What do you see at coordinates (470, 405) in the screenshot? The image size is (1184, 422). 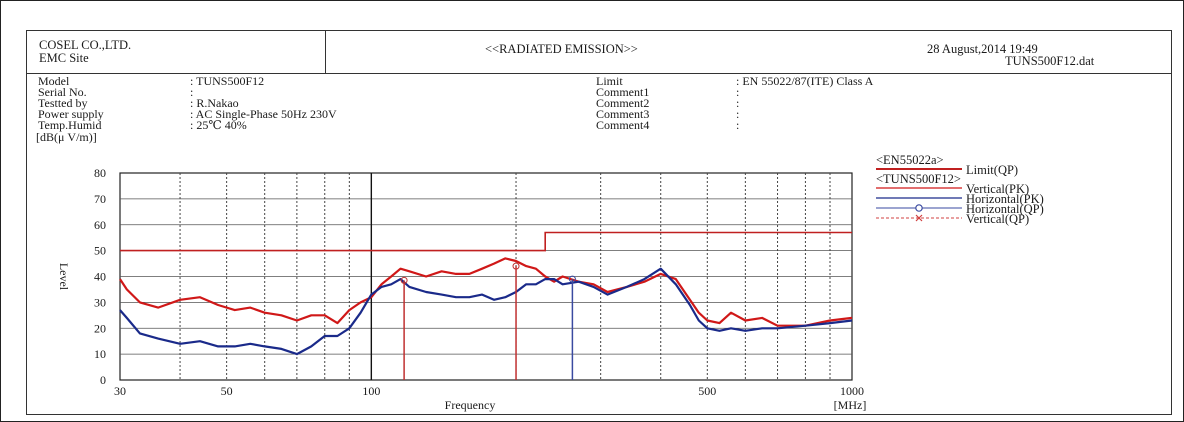 I see `x-axis-label: Frequency` at bounding box center [470, 405].